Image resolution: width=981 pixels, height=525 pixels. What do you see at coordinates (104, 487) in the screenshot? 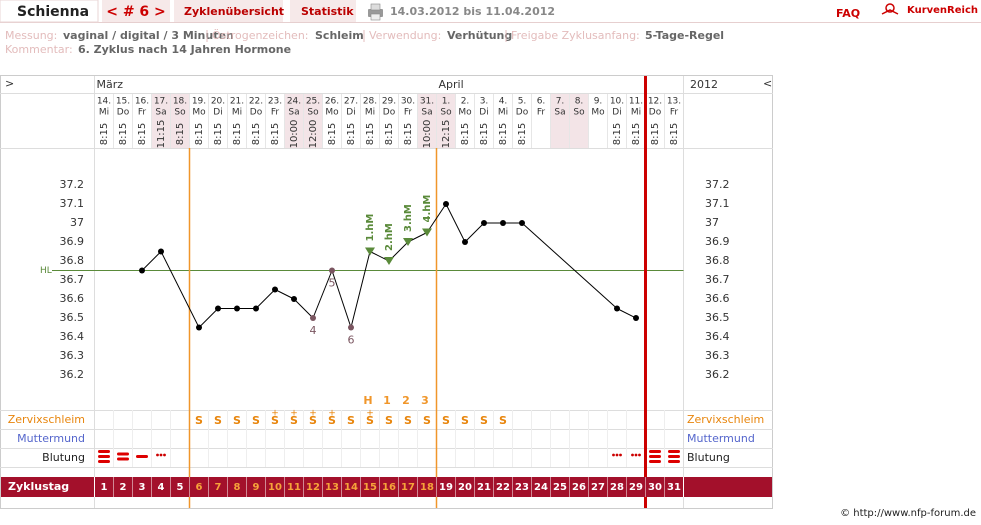
I see `cycle-day: 1` at bounding box center [104, 487].